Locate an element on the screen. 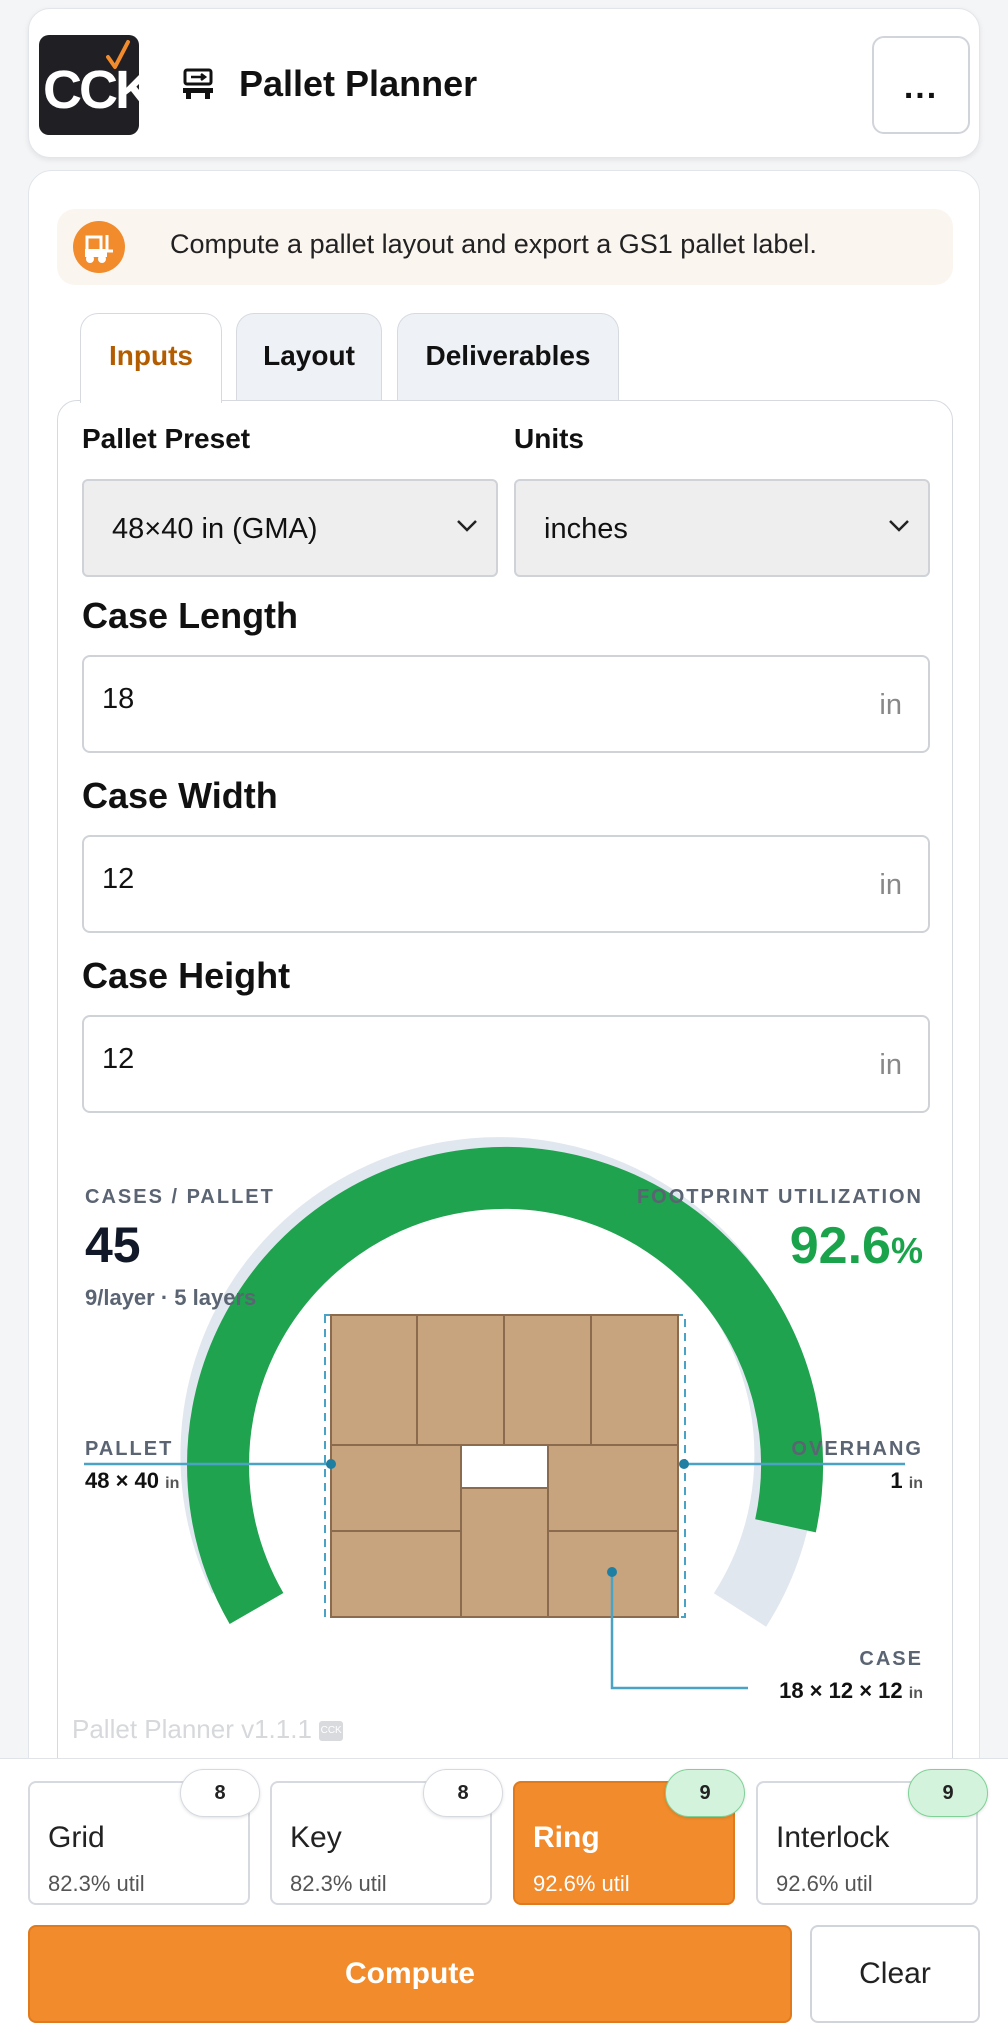 The width and height of the screenshot is (1008, 2036). pallet-unit: in is located at coordinates (172, 1483).